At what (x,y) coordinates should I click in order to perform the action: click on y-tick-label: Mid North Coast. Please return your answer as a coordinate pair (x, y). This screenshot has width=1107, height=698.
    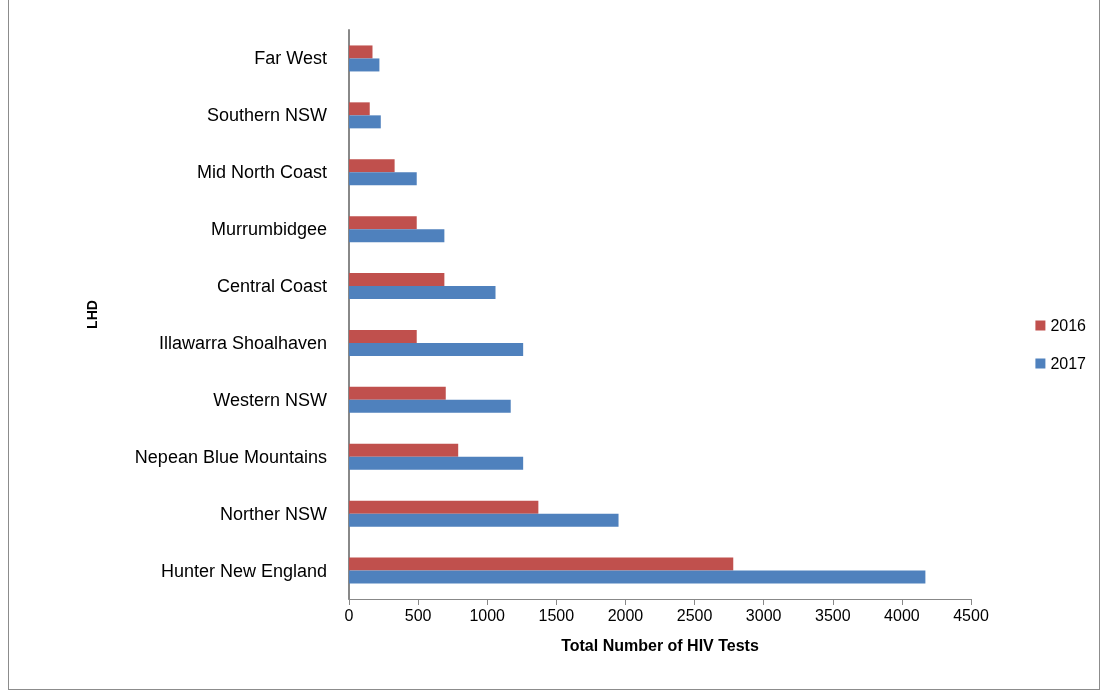
    Looking at the image, I should click on (261, 172).